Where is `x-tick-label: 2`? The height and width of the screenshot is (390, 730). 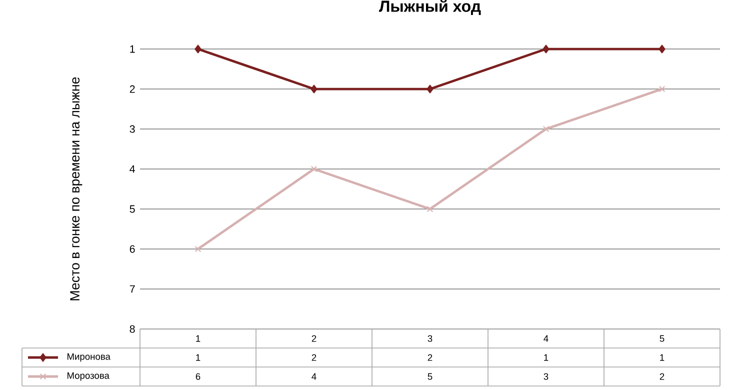 x-tick-label: 2 is located at coordinates (314, 338).